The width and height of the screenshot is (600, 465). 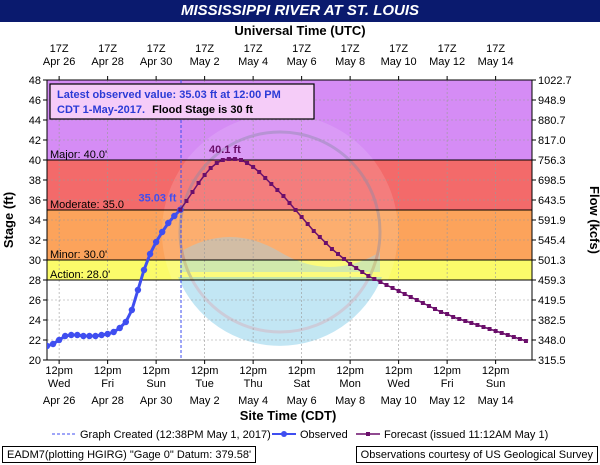 I want to click on flow-tick-label: 348.0, so click(x=552, y=341).